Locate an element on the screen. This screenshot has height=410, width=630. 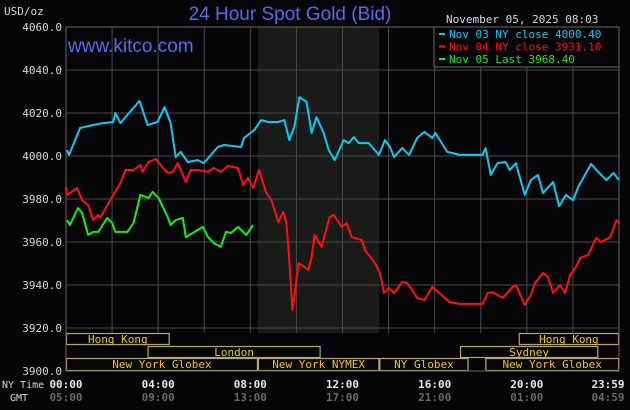
gmt-row-label: GMT is located at coordinates (19, 398).